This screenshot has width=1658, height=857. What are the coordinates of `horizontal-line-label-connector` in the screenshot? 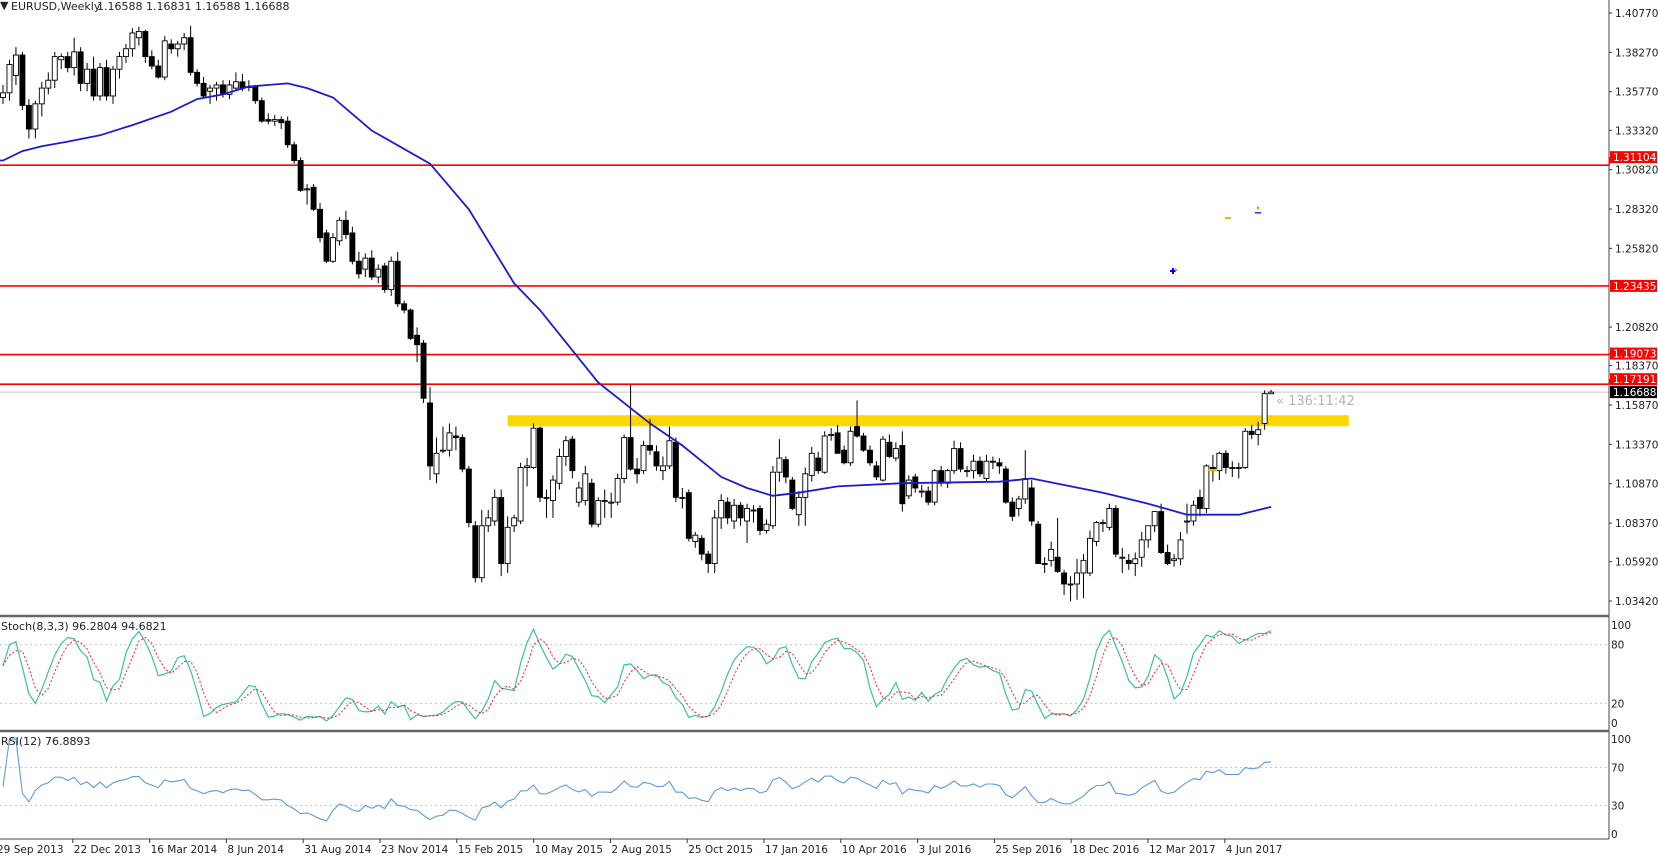 It's located at (1609, 354).